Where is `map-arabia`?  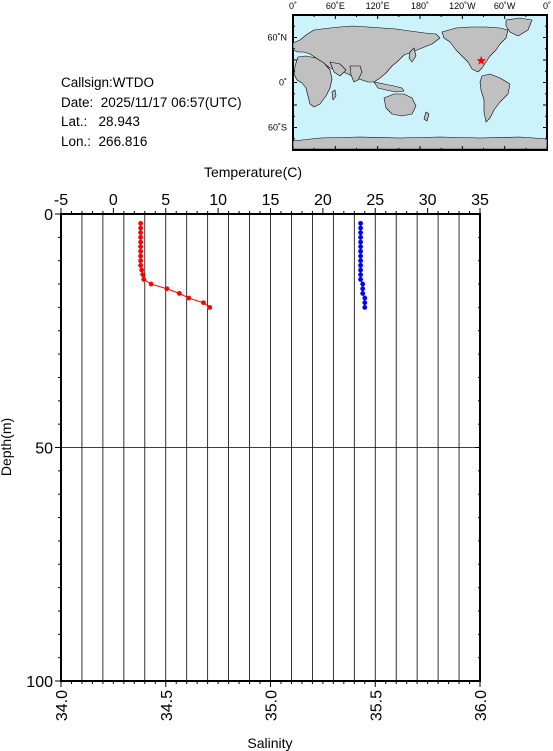
map-arabia is located at coordinates (338, 69).